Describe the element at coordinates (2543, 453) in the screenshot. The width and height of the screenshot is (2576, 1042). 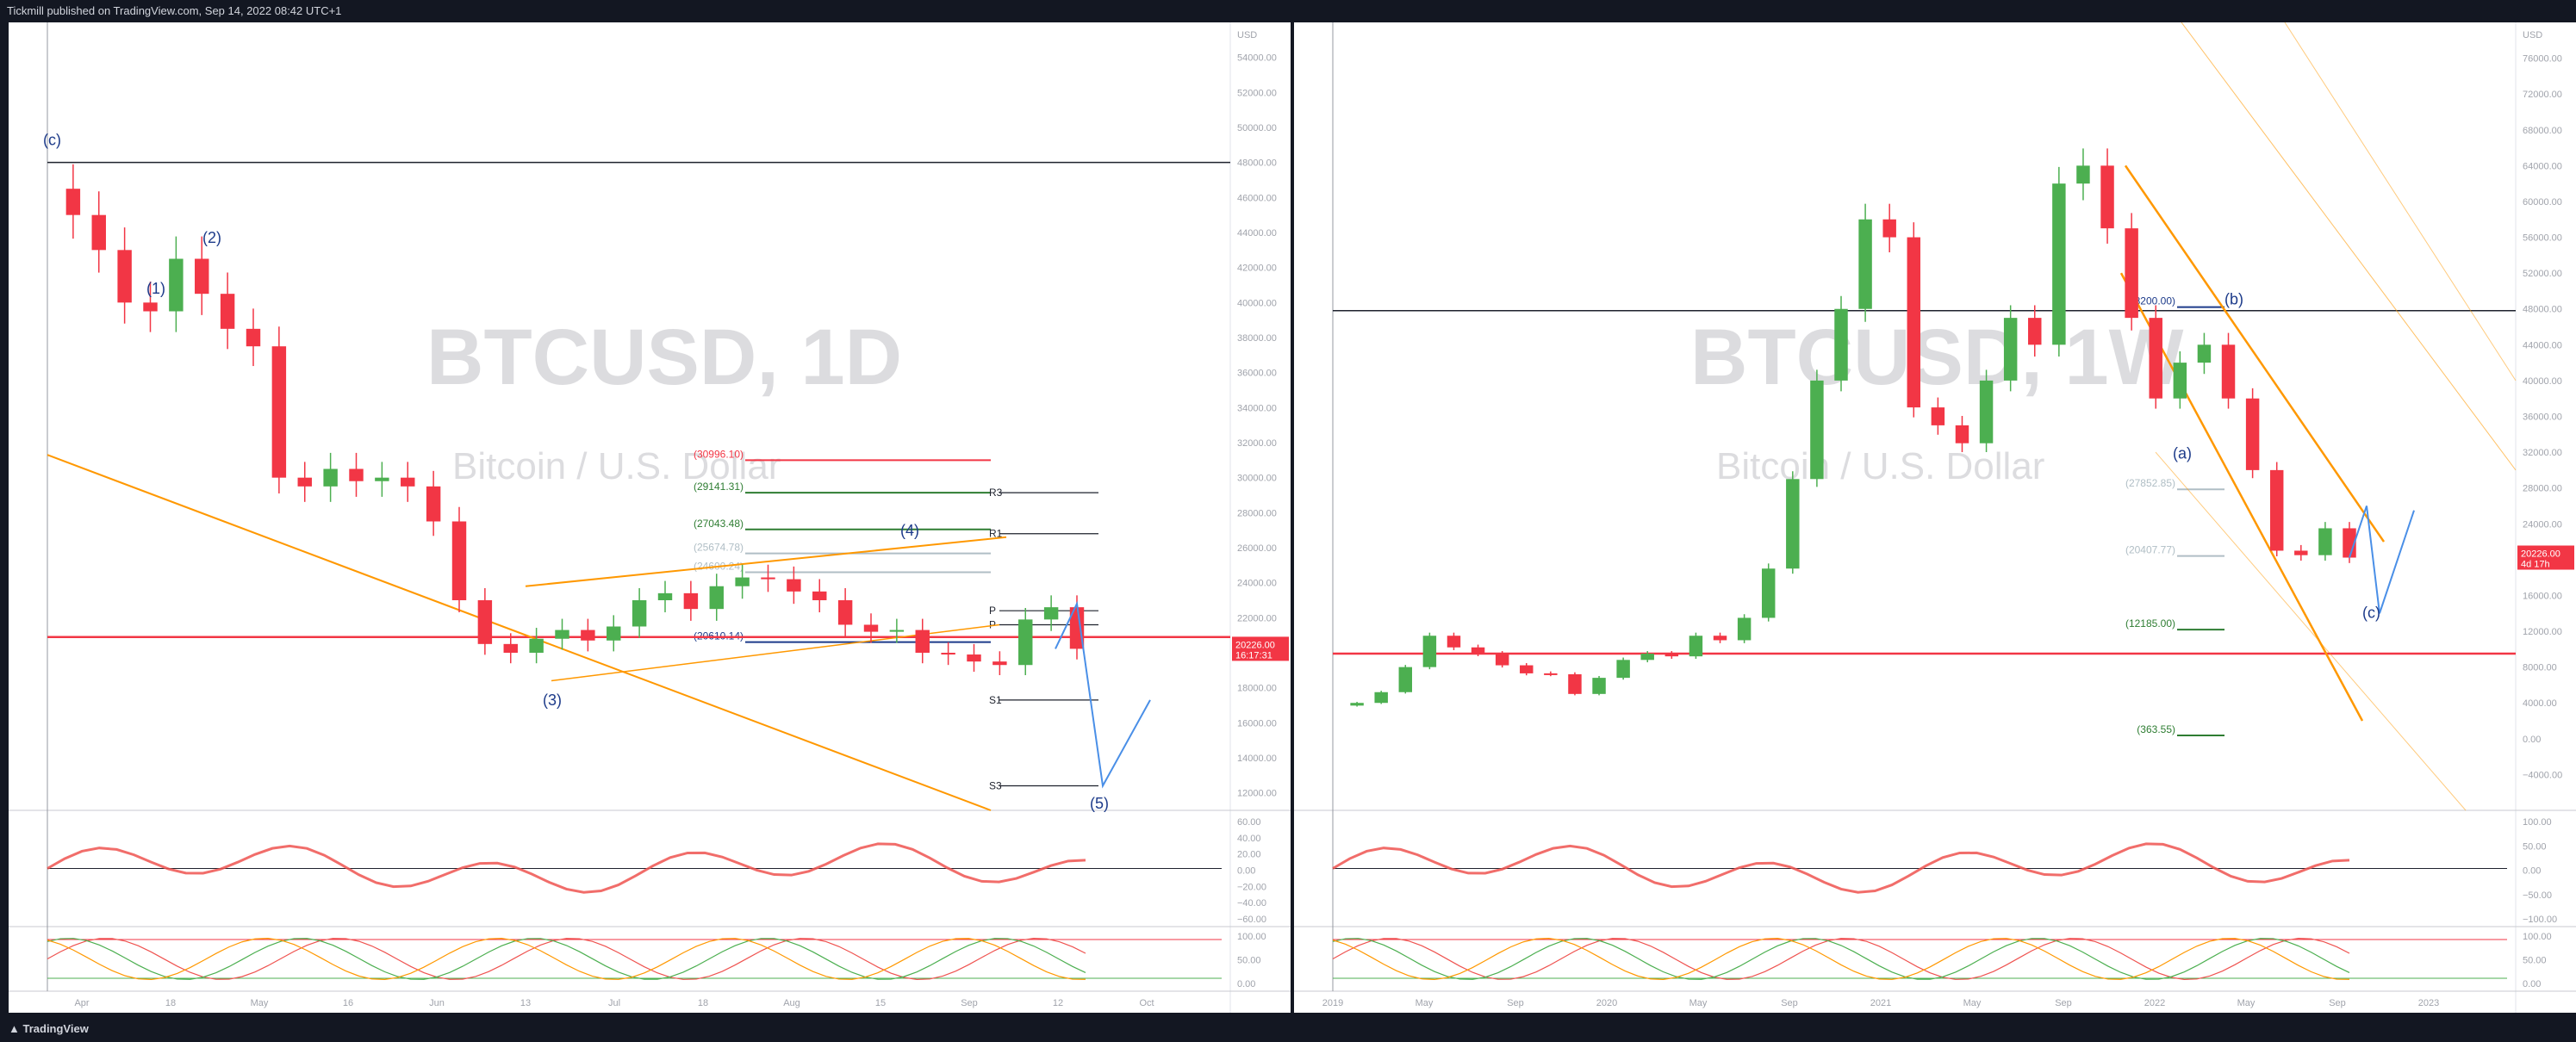
I see `y-tick-label: 32000.00` at that location.